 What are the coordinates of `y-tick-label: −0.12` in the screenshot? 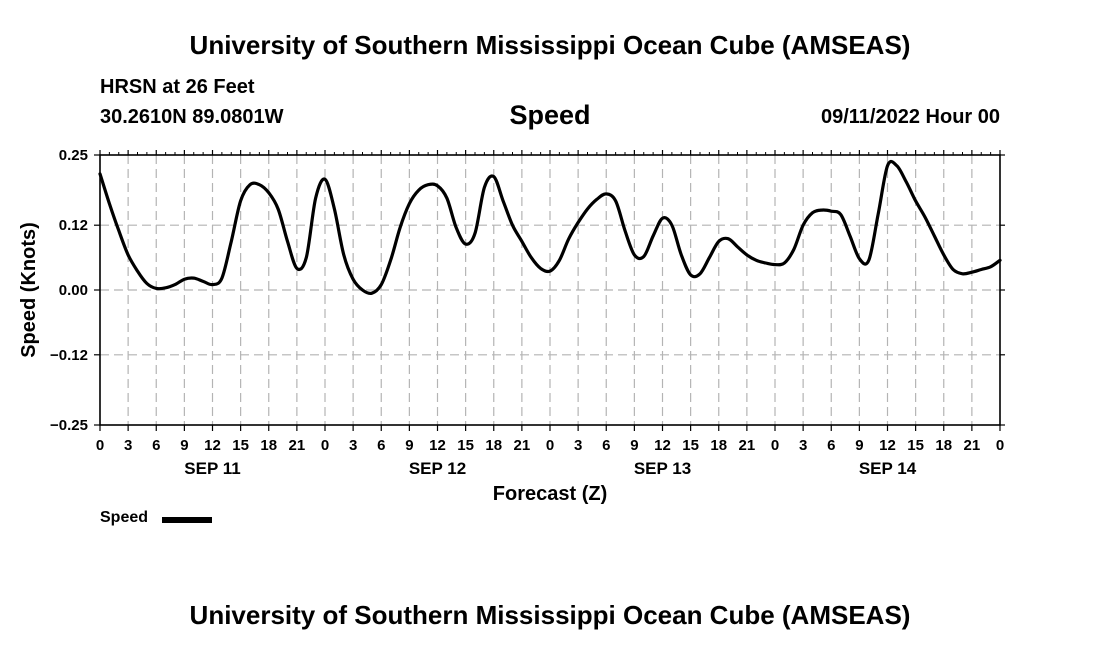 It's located at (69, 355).